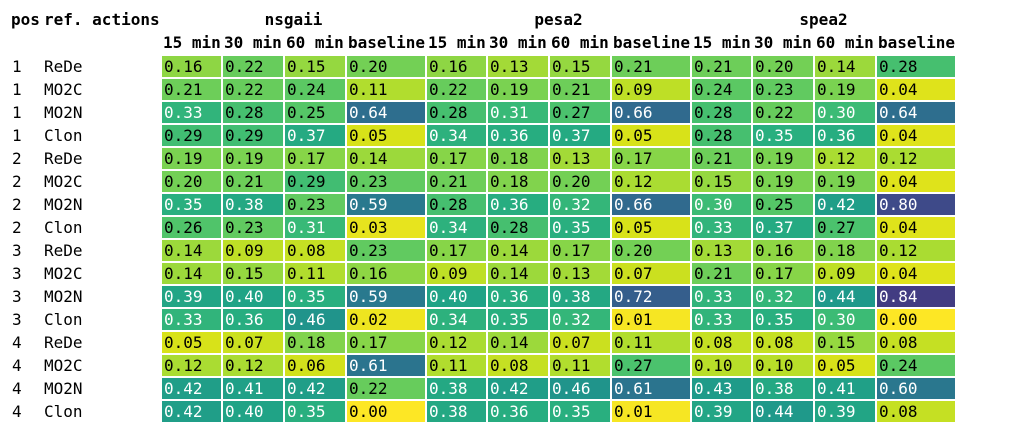 The height and width of the screenshot is (432, 1024). Describe the element at coordinates (721, 89) in the screenshot. I see `heatmap-cell: 0.24` at that location.